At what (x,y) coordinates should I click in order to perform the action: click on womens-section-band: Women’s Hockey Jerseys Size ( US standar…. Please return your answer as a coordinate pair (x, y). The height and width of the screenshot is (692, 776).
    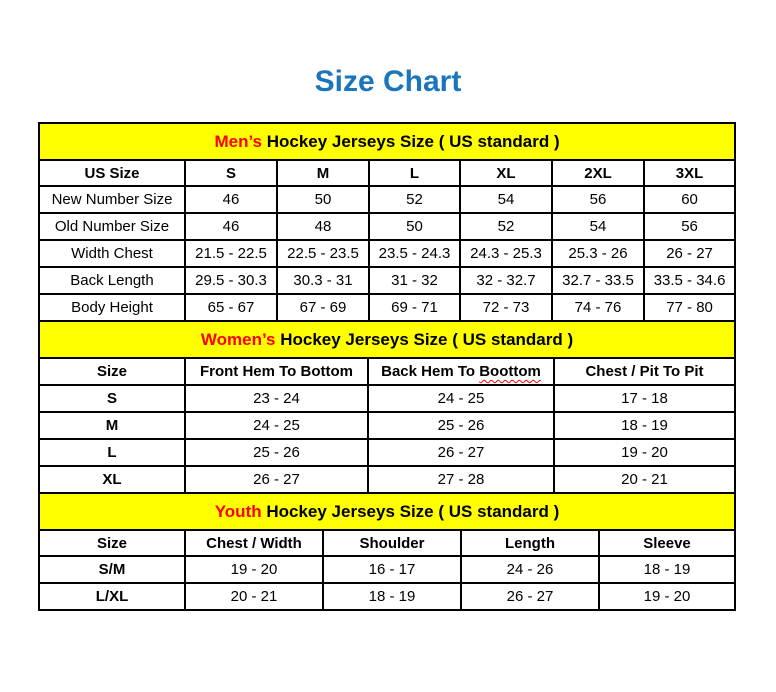
    Looking at the image, I should click on (387, 339).